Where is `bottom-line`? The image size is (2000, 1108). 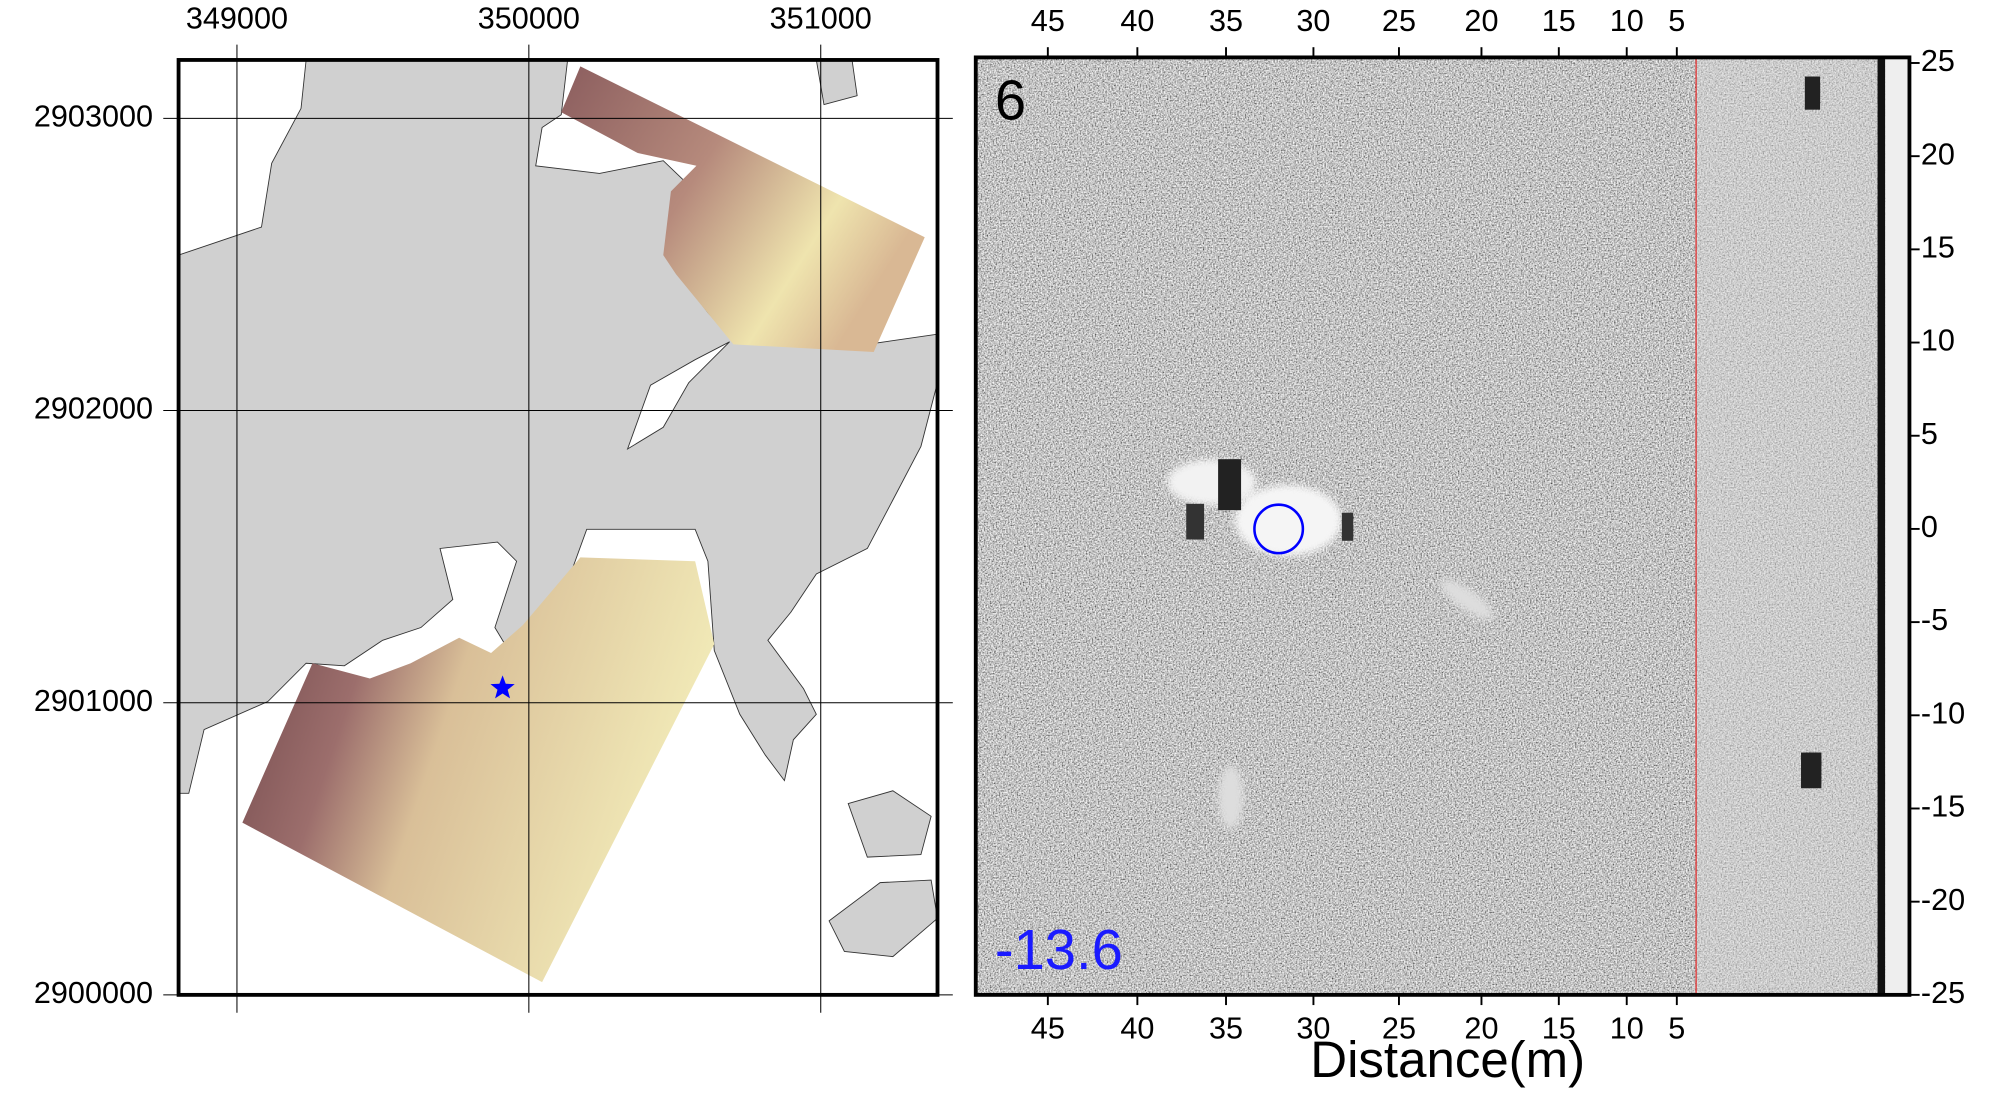
bottom-line is located at coordinates (1881, 526).